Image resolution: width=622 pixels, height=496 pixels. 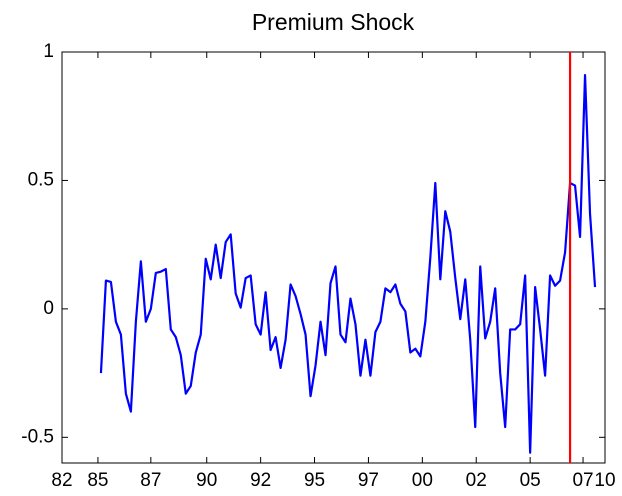 What do you see at coordinates (37, 436) in the screenshot?
I see `y-tick-label: -0.5` at bounding box center [37, 436].